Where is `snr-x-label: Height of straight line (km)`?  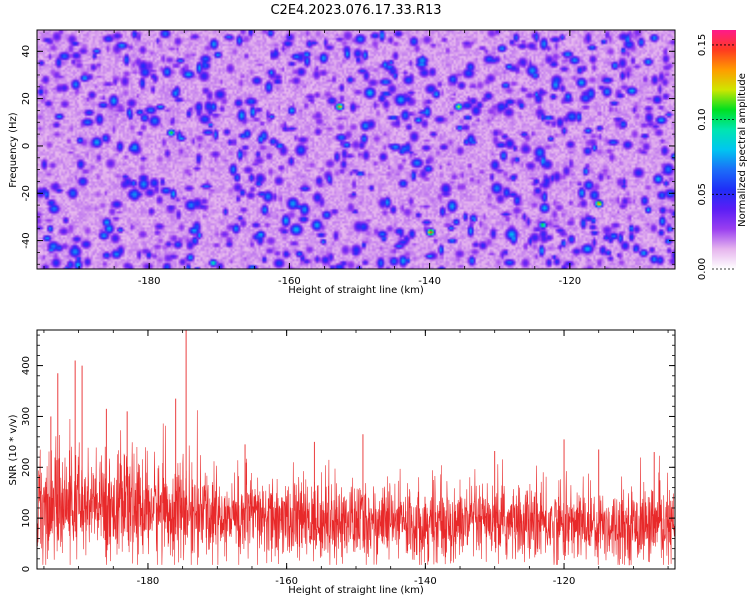 snr-x-label: Height of straight line (km) is located at coordinates (356, 590).